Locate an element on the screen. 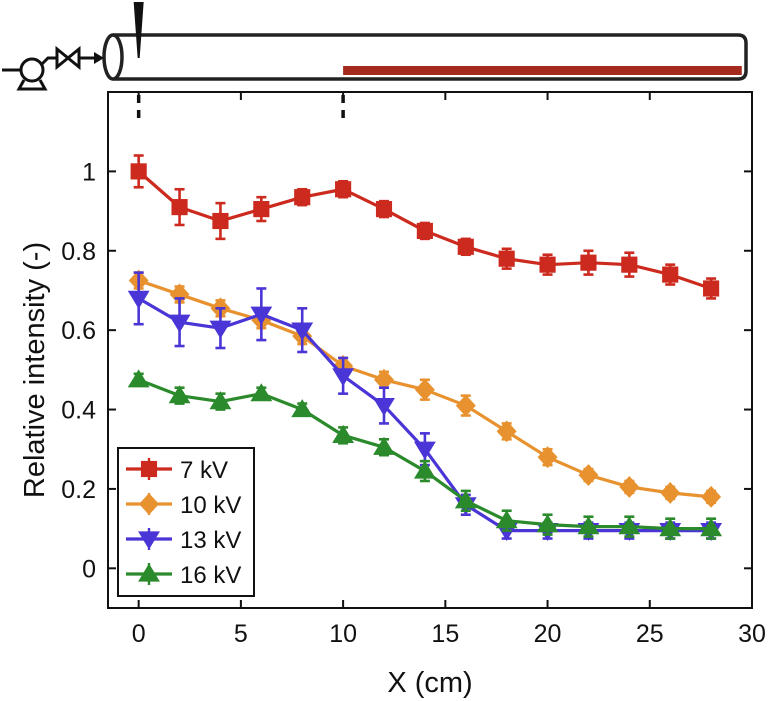 The height and width of the screenshot is (701, 774). legend-entry: 13 kV is located at coordinates (183, 540).